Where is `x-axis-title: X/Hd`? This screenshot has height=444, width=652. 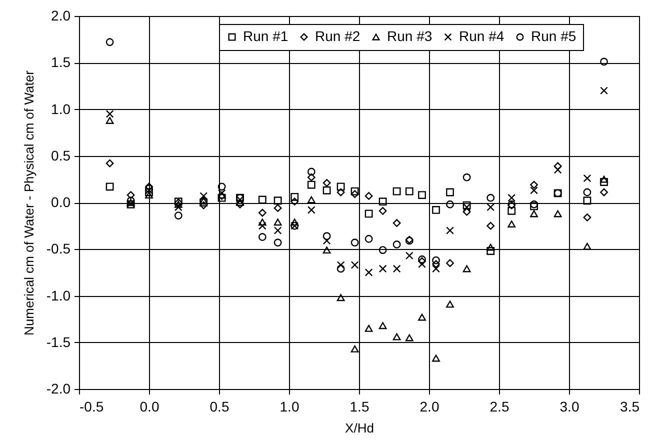
x-axis-title: X/Hd is located at coordinates (359, 428).